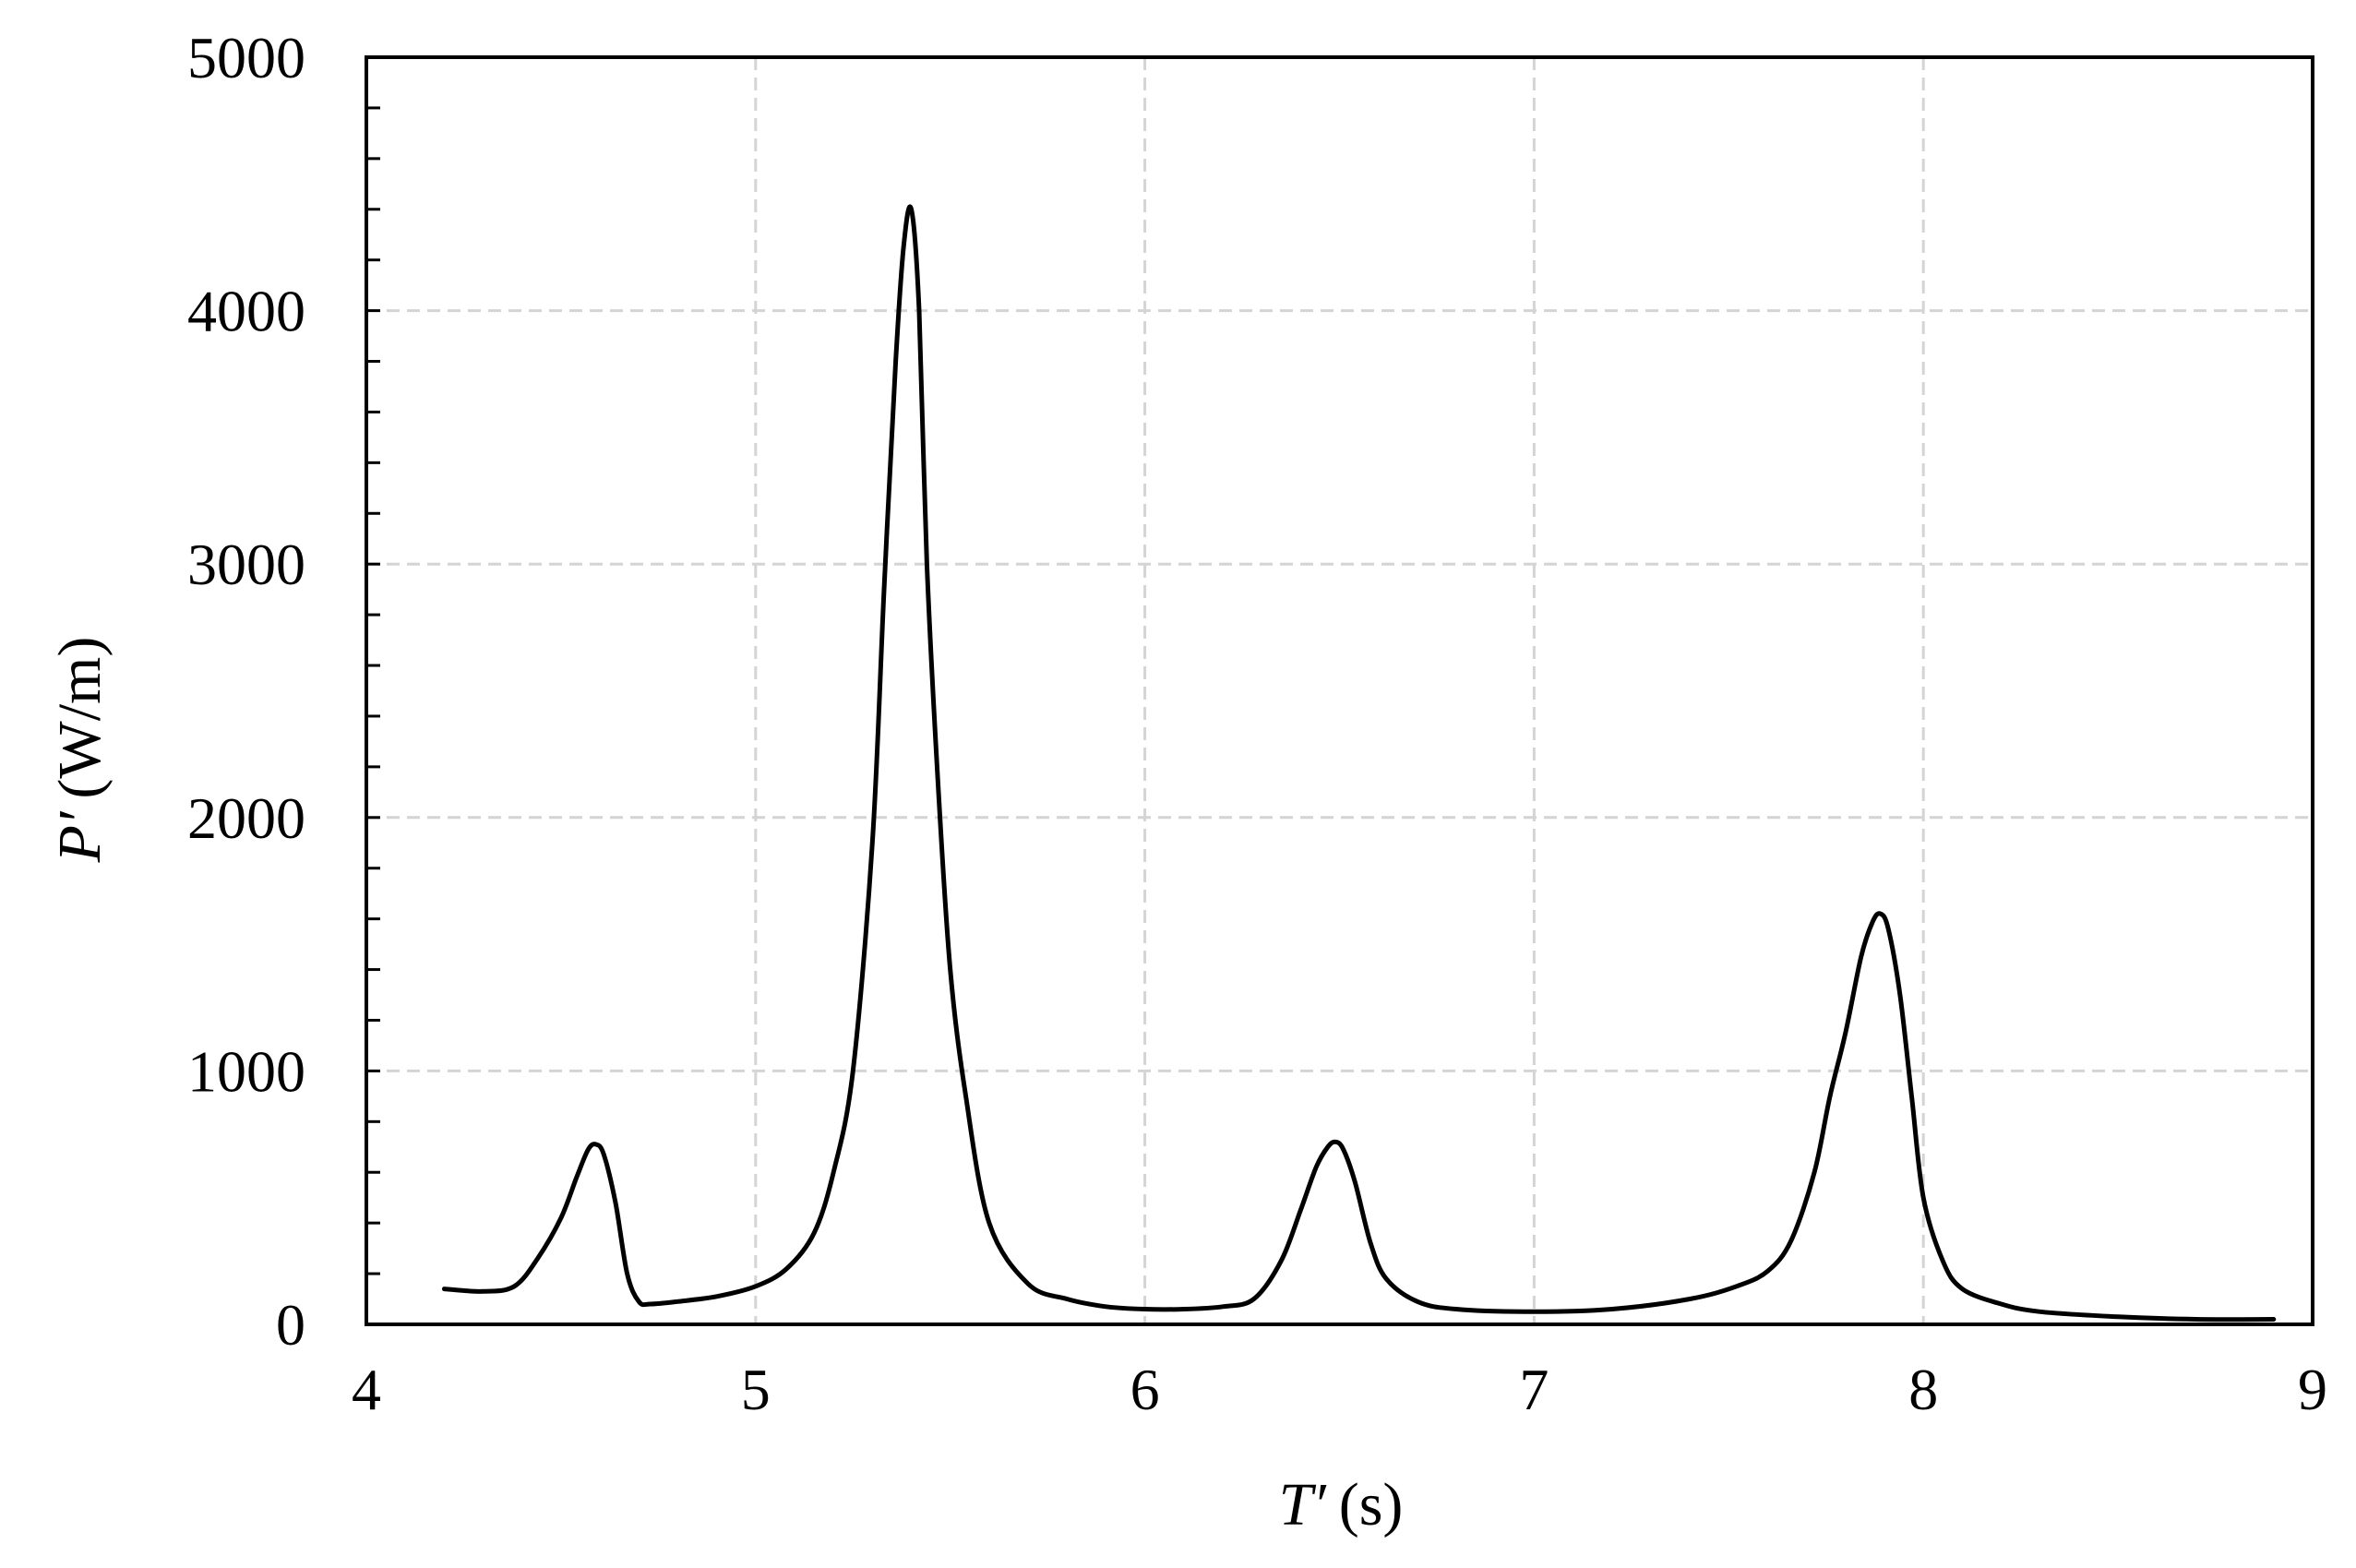 The width and height of the screenshot is (2356, 1568). Describe the element at coordinates (1534, 1389) in the screenshot. I see `x-tick-label: 7` at that location.